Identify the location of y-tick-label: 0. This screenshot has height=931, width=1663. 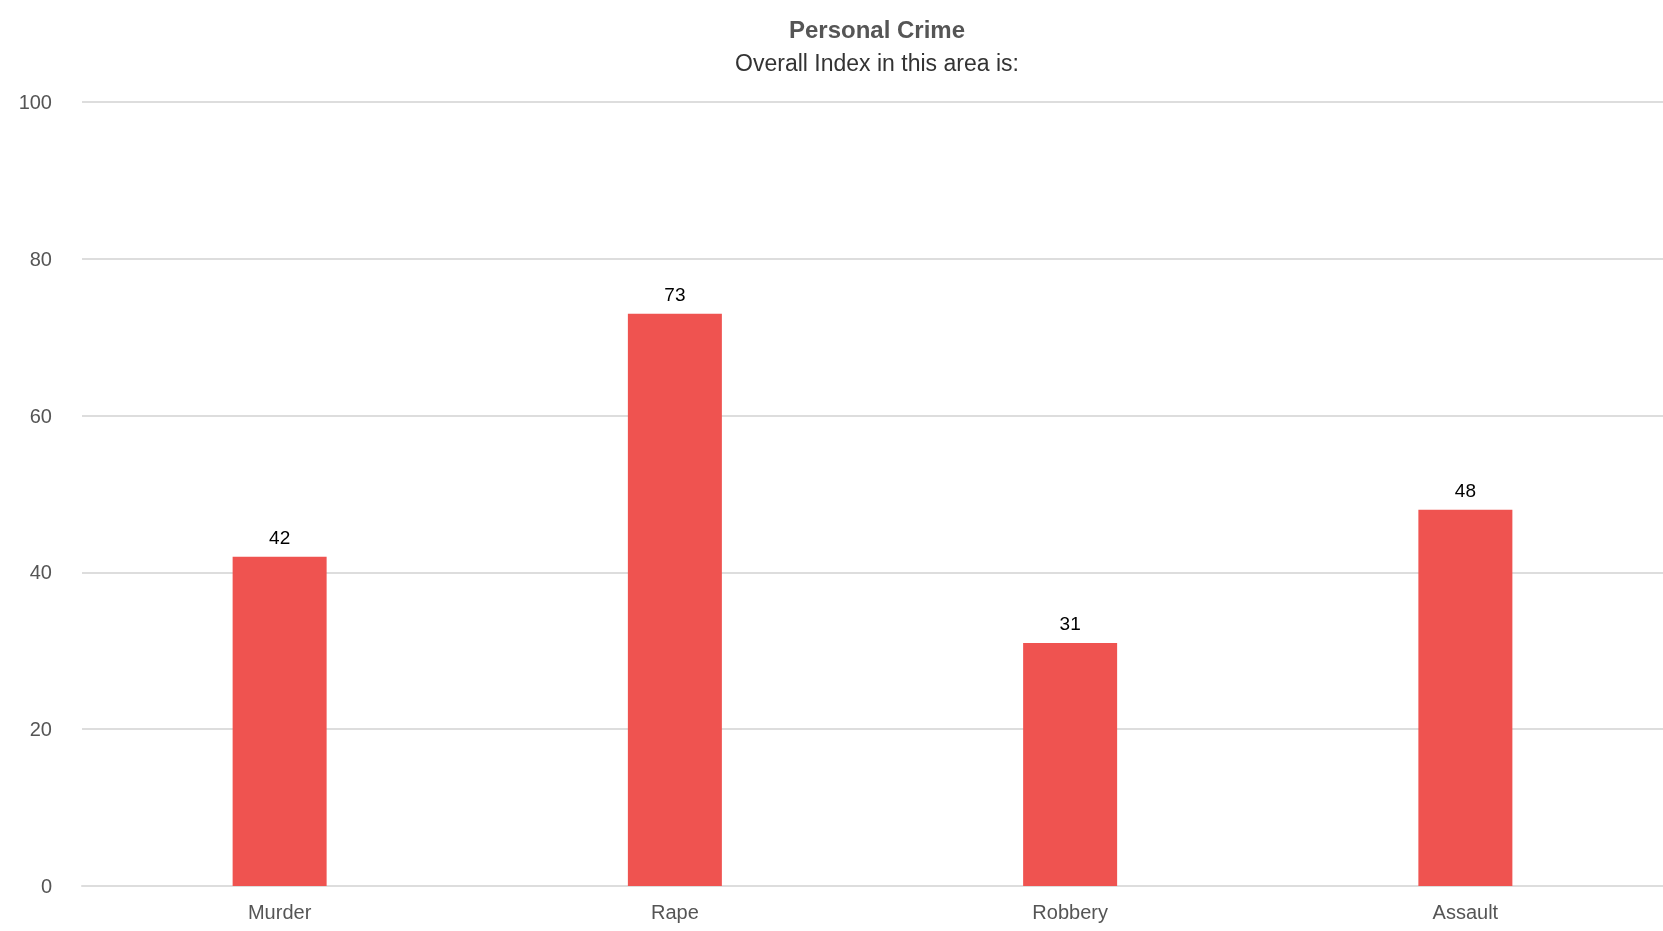
(46, 886).